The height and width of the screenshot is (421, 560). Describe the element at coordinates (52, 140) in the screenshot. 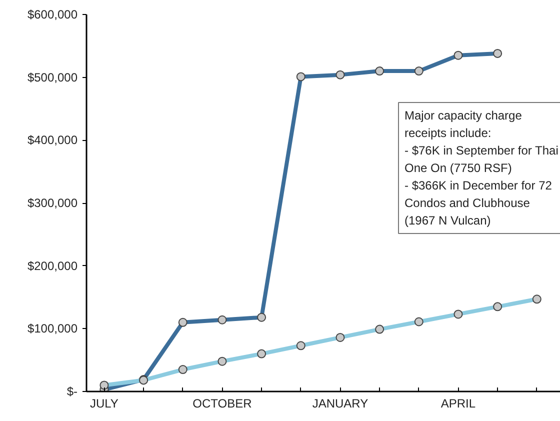

I see `y-tick-label: $400,000` at that location.